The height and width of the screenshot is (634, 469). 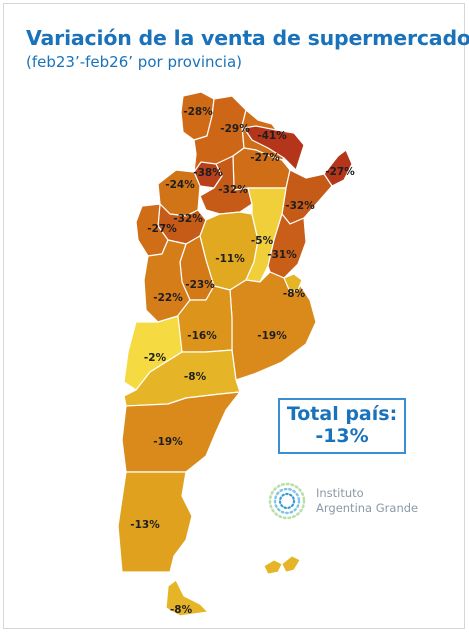 I want to click on dotted-circle-logo-icon, so click(x=287, y=501).